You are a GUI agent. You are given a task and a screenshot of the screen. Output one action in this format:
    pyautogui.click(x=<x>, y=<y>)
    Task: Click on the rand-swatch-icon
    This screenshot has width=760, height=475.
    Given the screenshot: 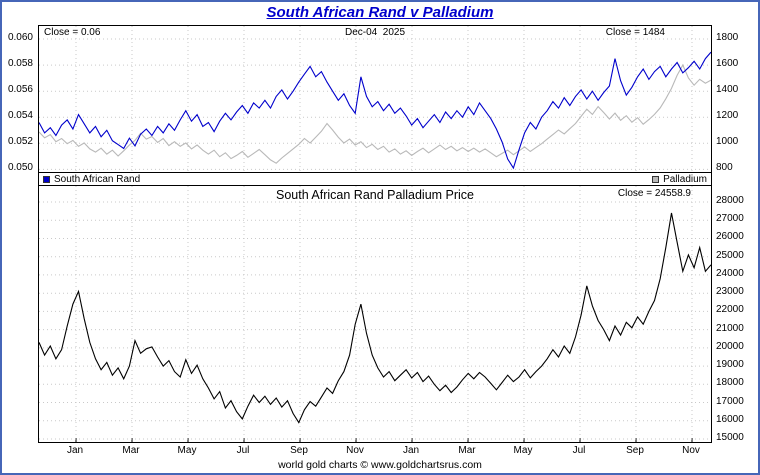 What is the action you would take?
    pyautogui.click(x=46, y=179)
    